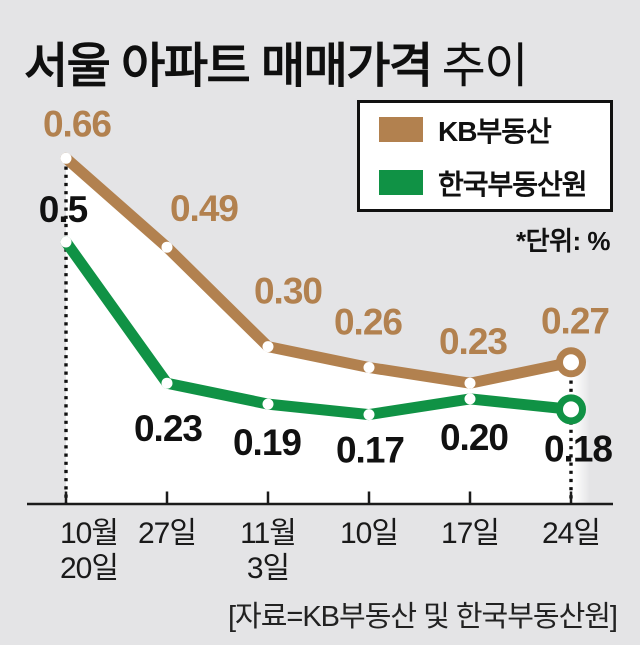 The height and width of the screenshot is (645, 640). Describe the element at coordinates (470, 533) in the screenshot. I see `x-axis-label: 17일` at that location.